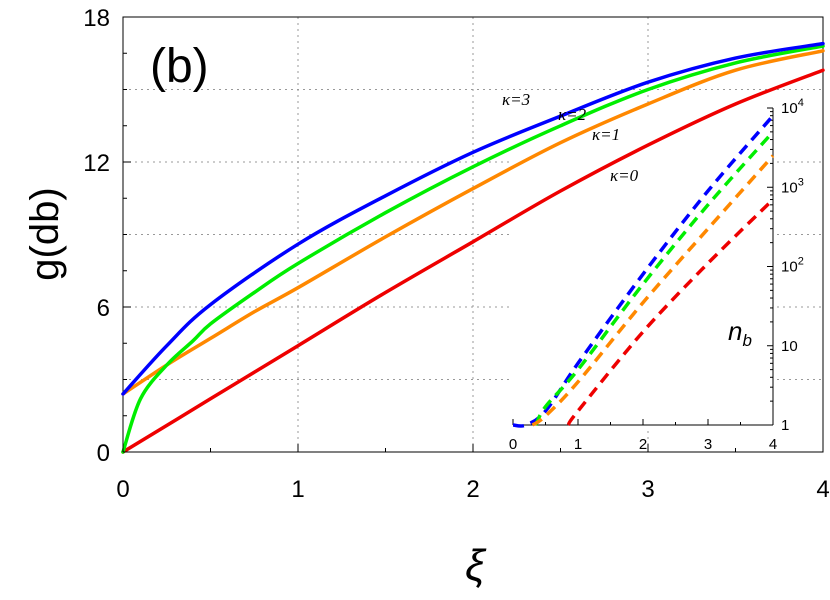  Describe the element at coordinates (103, 453) in the screenshot. I see `y-tick-label: 0` at that location.